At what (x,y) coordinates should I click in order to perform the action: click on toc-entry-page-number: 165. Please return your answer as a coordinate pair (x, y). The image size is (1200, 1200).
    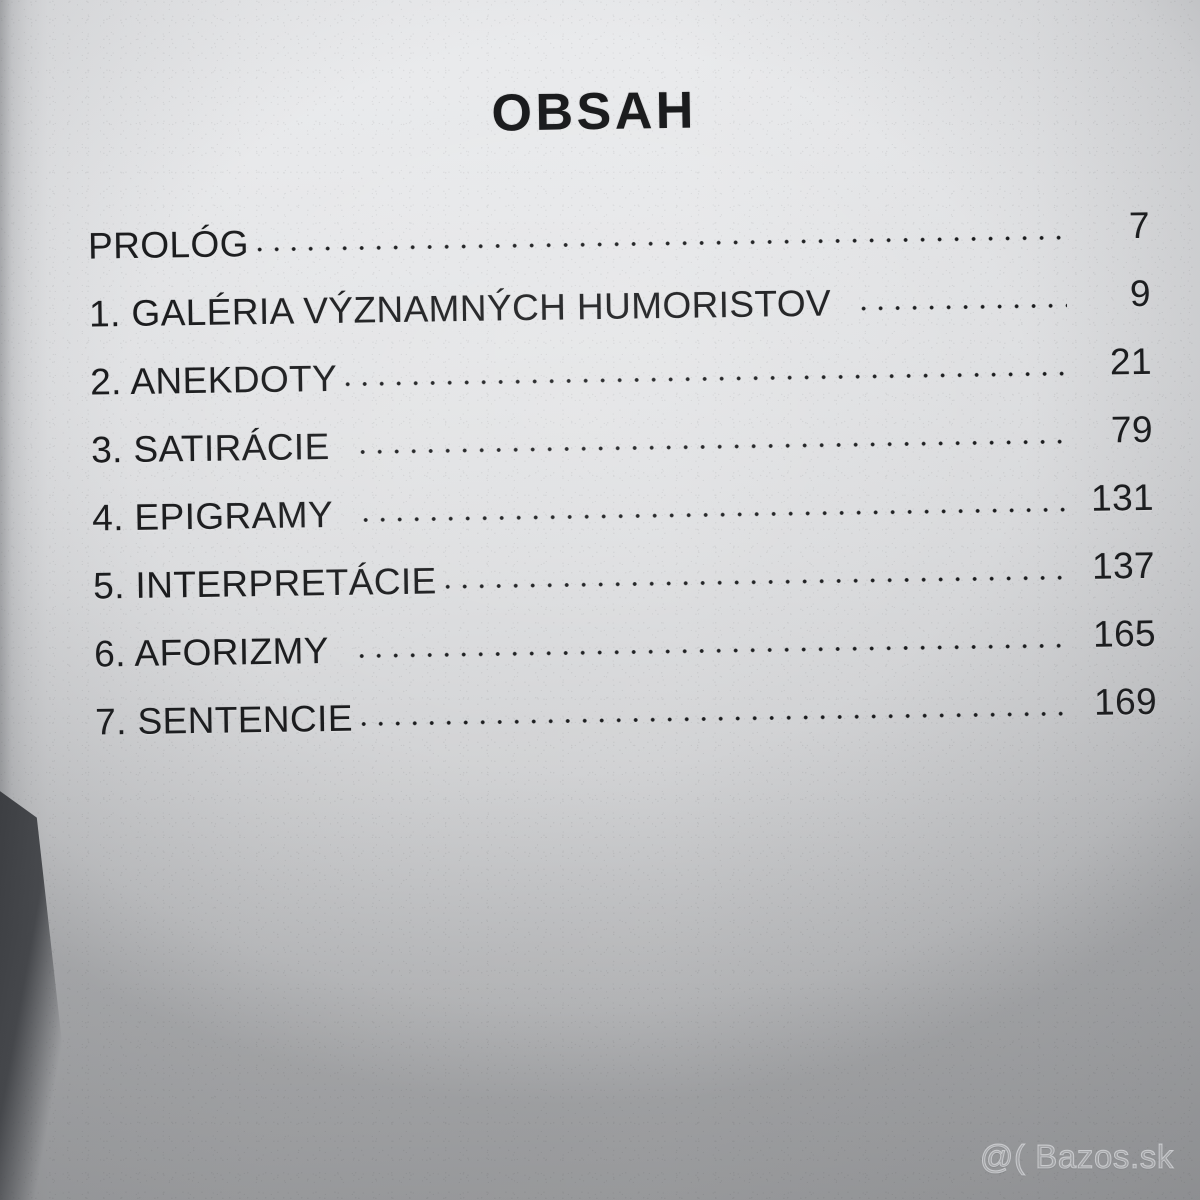
    Looking at the image, I should click on (1124, 633).